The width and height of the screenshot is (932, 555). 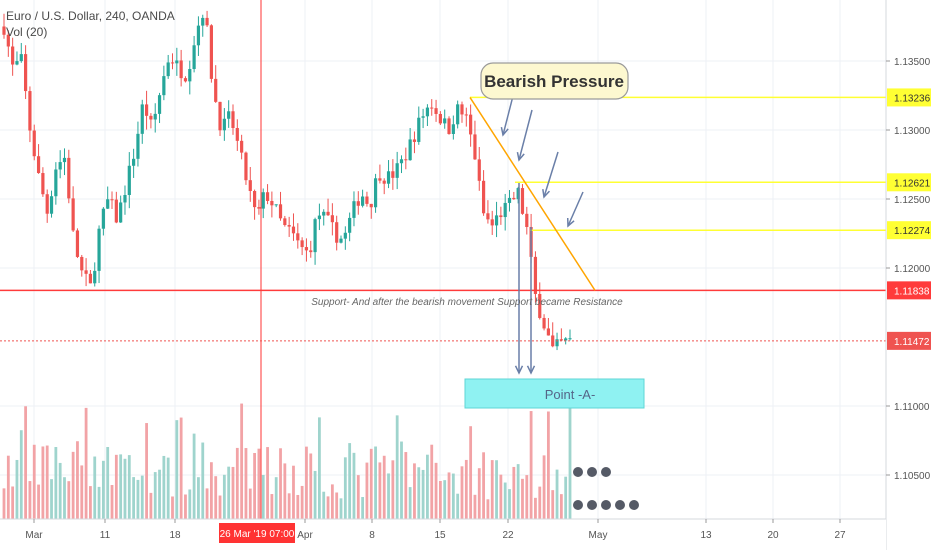 What do you see at coordinates (840, 535) in the screenshot?
I see `x-tick-label: 27` at bounding box center [840, 535].